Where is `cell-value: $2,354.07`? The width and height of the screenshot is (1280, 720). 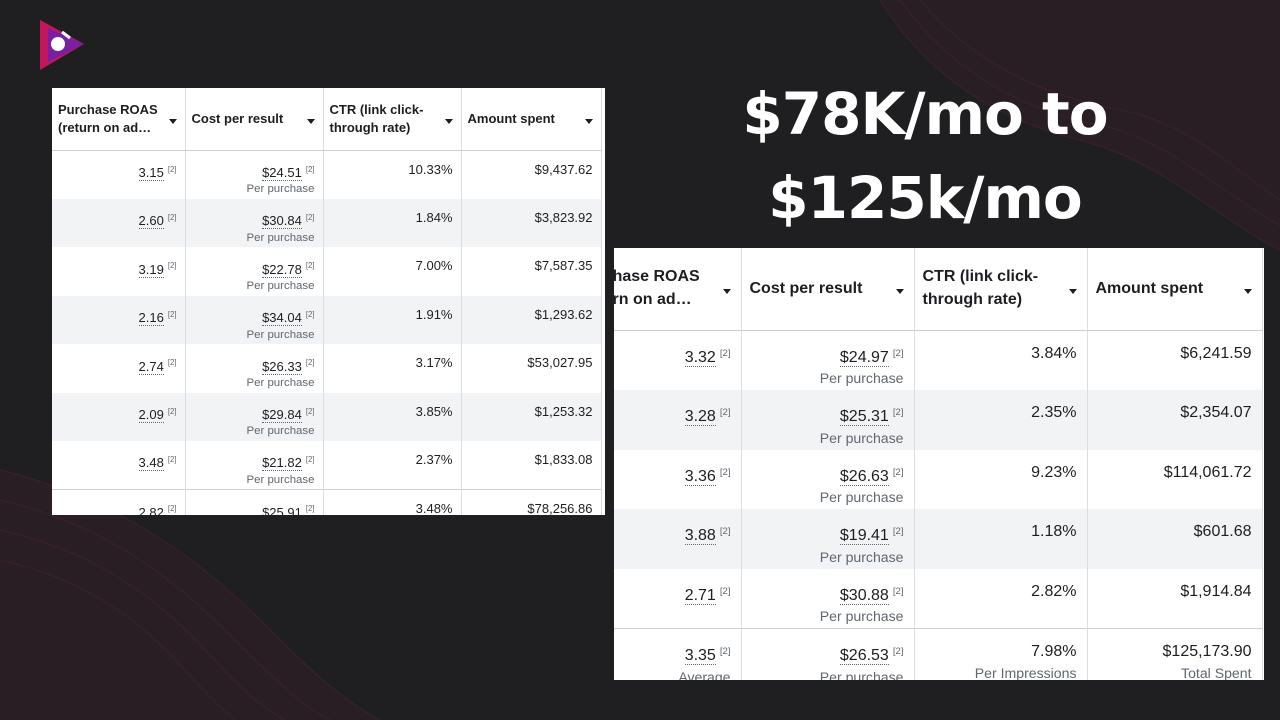 cell-value: $2,354.07 is located at coordinates (1216, 413).